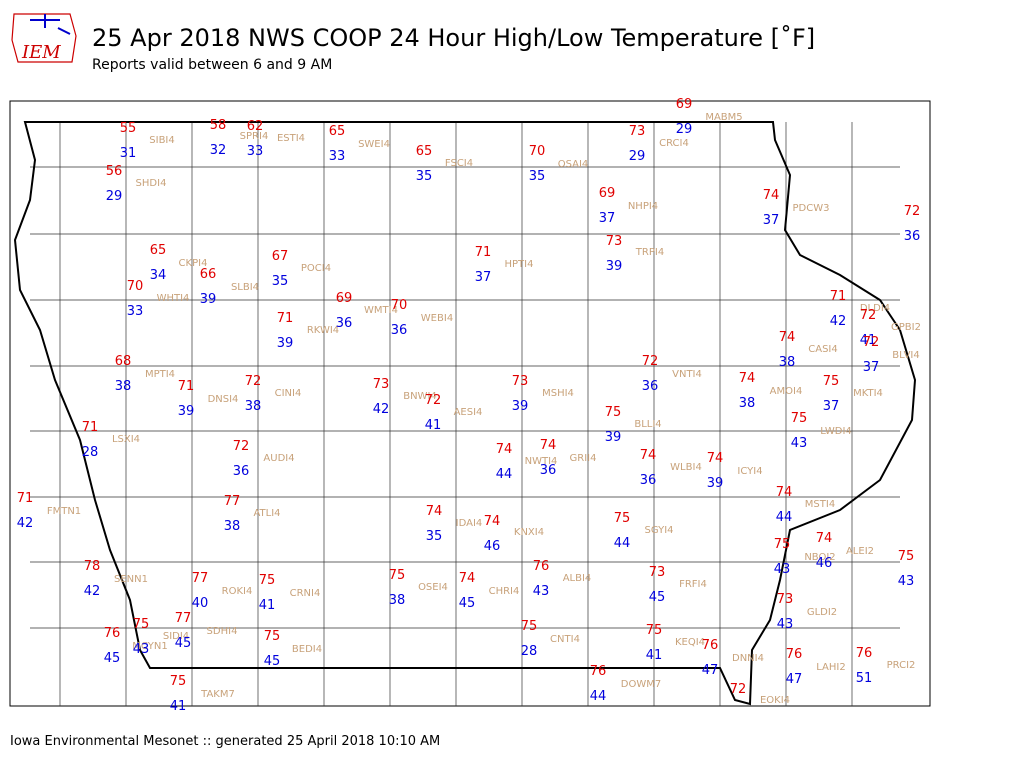  I want to click on station-id: SWEI4, so click(374, 144).